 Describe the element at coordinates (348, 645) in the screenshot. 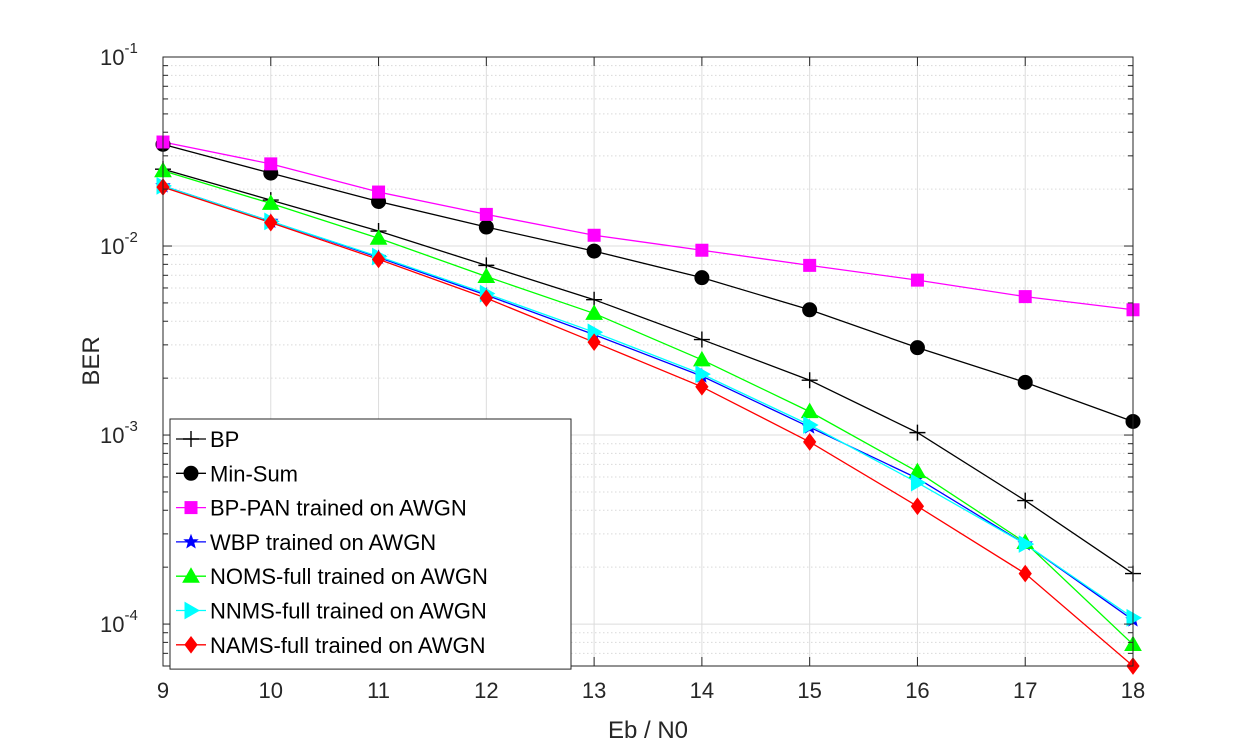

I see `legend-label-7: NAMS-full trained on AWGN` at that location.